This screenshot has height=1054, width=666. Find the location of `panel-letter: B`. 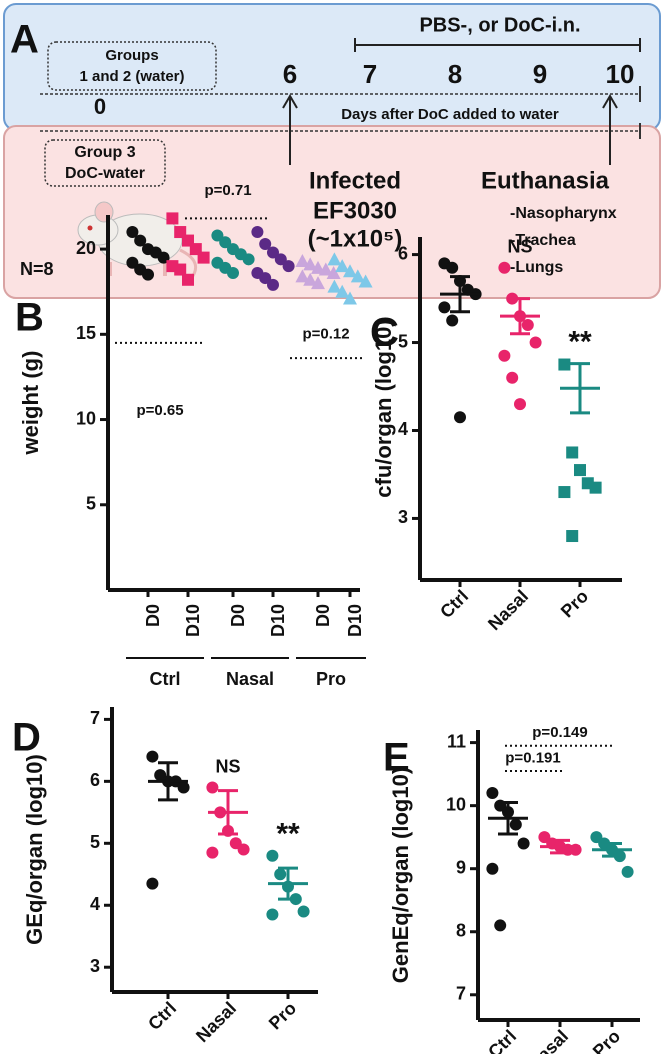

panel-letter: B is located at coordinates (29, 318).